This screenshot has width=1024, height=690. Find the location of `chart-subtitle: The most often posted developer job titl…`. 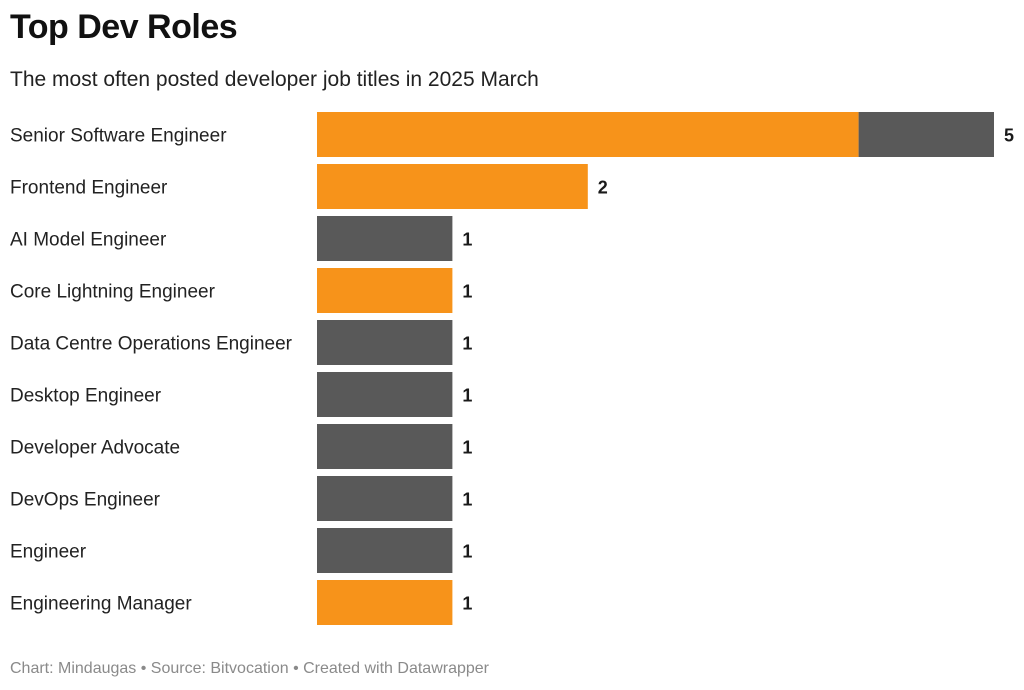

chart-subtitle: The most often posted developer job titl… is located at coordinates (274, 79).